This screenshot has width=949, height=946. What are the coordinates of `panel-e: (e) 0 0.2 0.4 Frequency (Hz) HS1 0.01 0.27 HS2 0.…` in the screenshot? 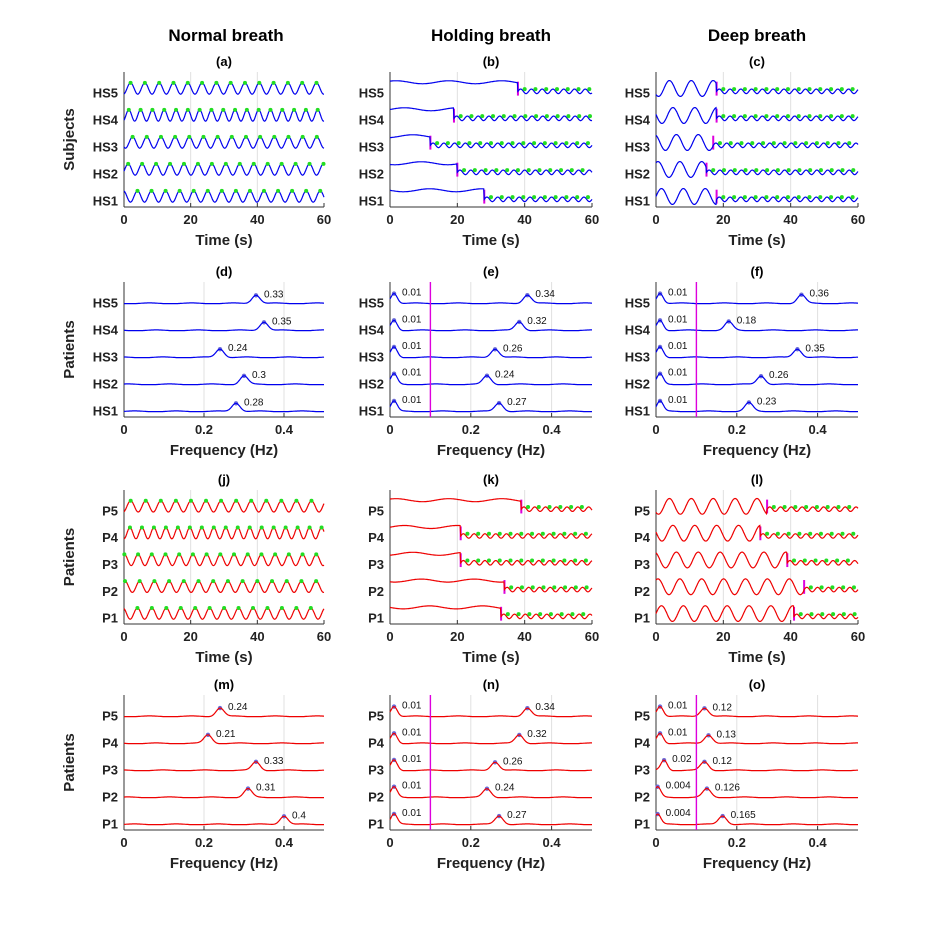 It's located at (476, 361).